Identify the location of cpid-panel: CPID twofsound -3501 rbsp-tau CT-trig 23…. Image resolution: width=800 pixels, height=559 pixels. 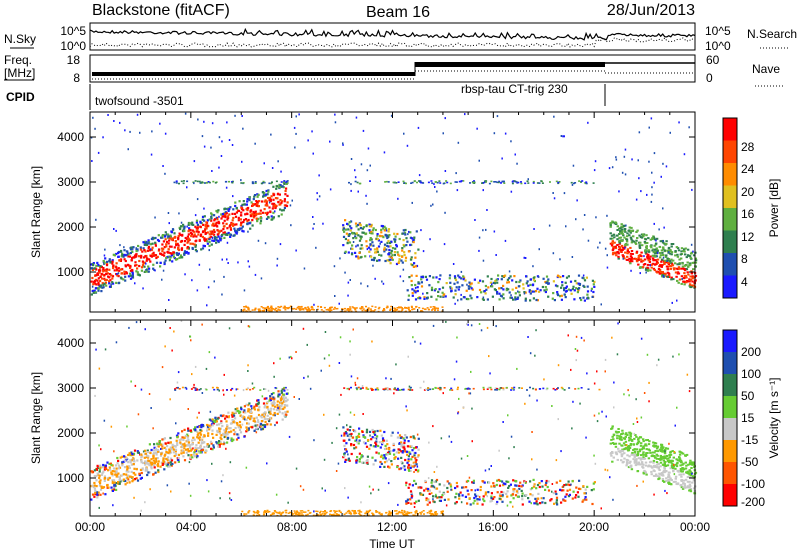
(305, 96).